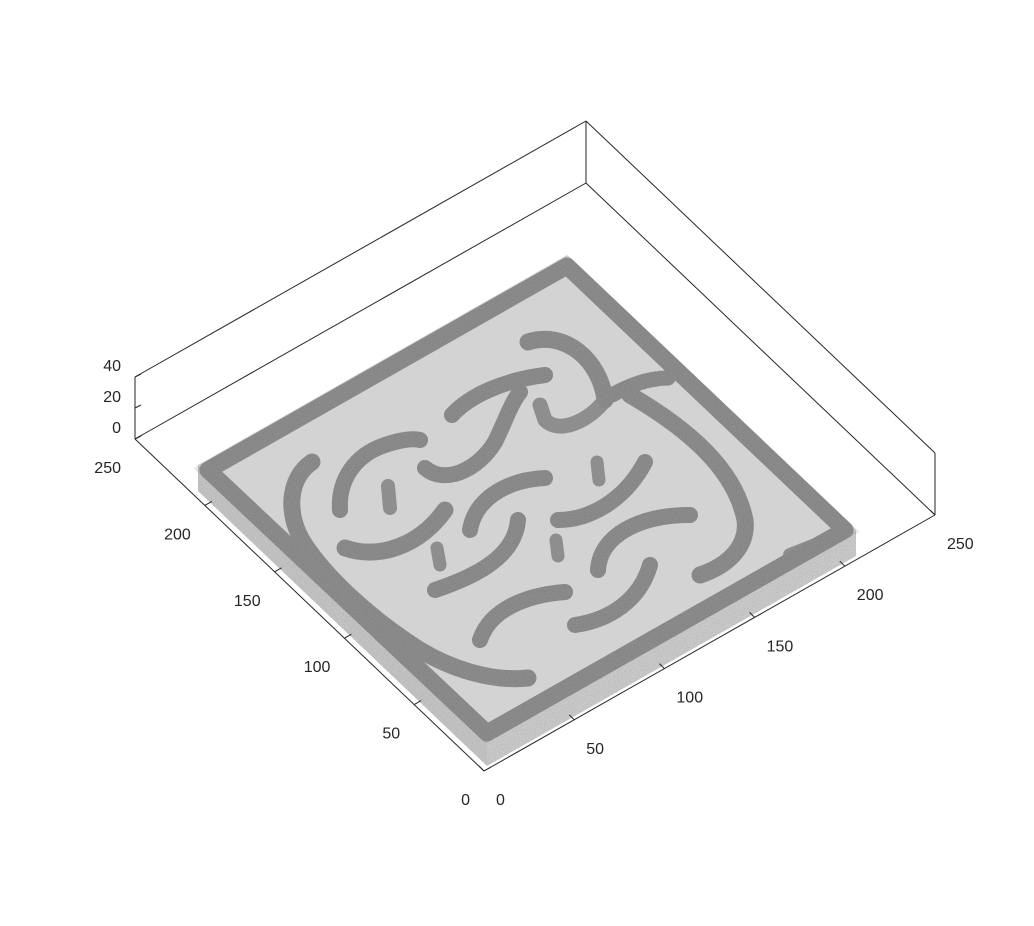 This screenshot has height=926, width=1034. Describe the element at coordinates (960, 544) in the screenshot. I see `x-tick-label: 250` at that location.